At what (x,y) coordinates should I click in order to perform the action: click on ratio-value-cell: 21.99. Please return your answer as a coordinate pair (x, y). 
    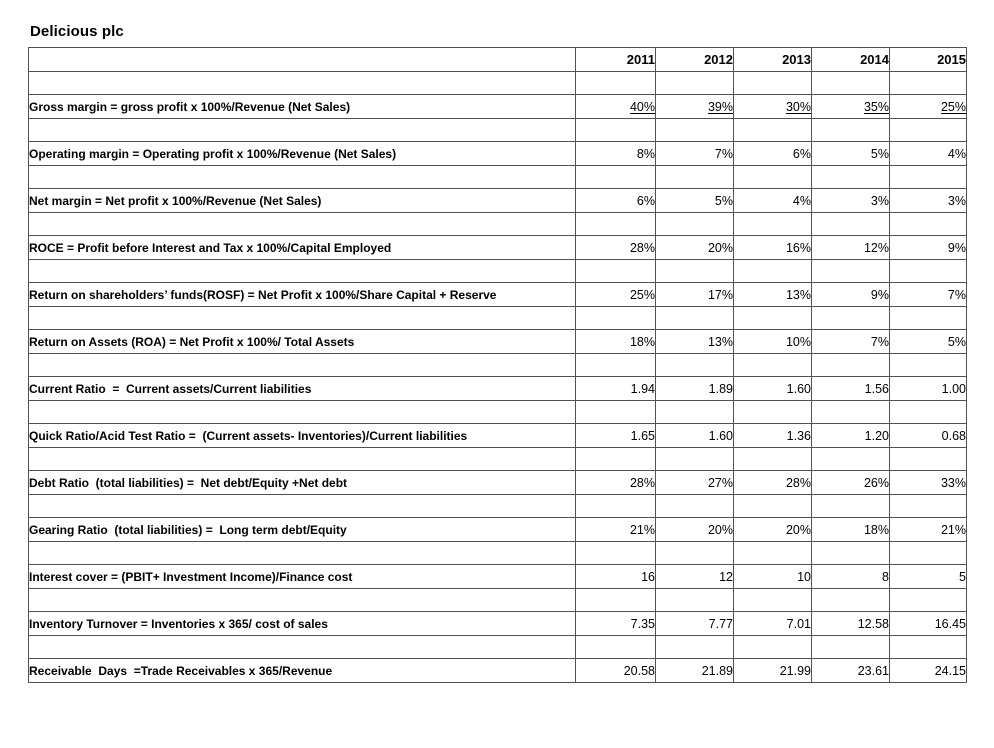
    Looking at the image, I should click on (772, 670).